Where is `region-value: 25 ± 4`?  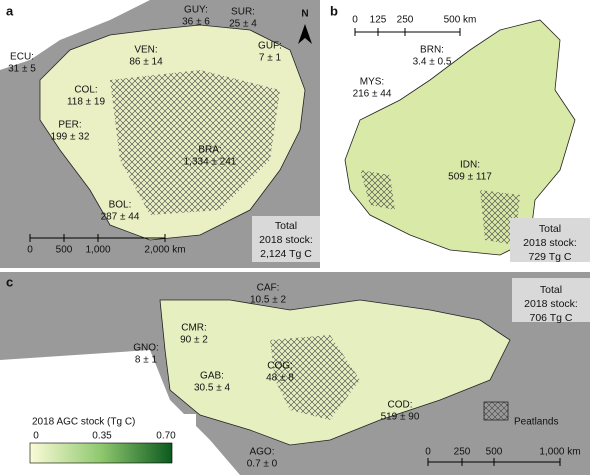
region-value: 25 ± 4 is located at coordinates (243, 24).